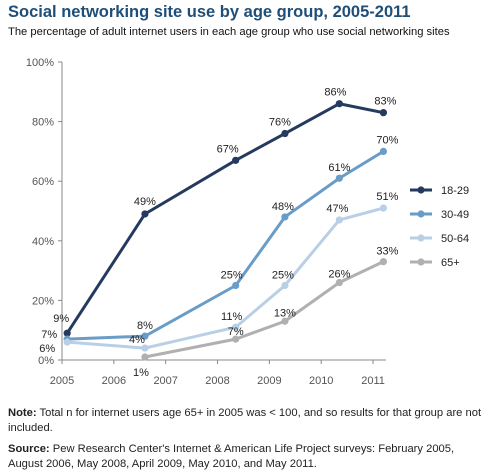 This screenshot has width=493, height=476. Describe the element at coordinates (145, 326) in the screenshot. I see `data-label-30-49: 8%` at that location.